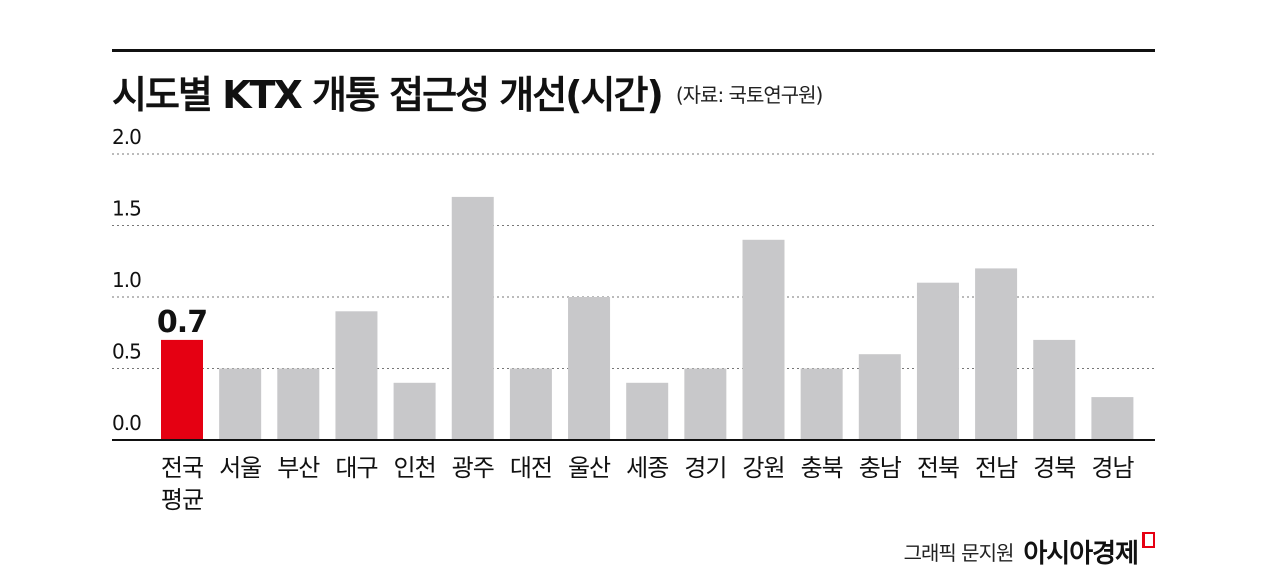  I want to click on category-label: 대전, so click(531, 468).